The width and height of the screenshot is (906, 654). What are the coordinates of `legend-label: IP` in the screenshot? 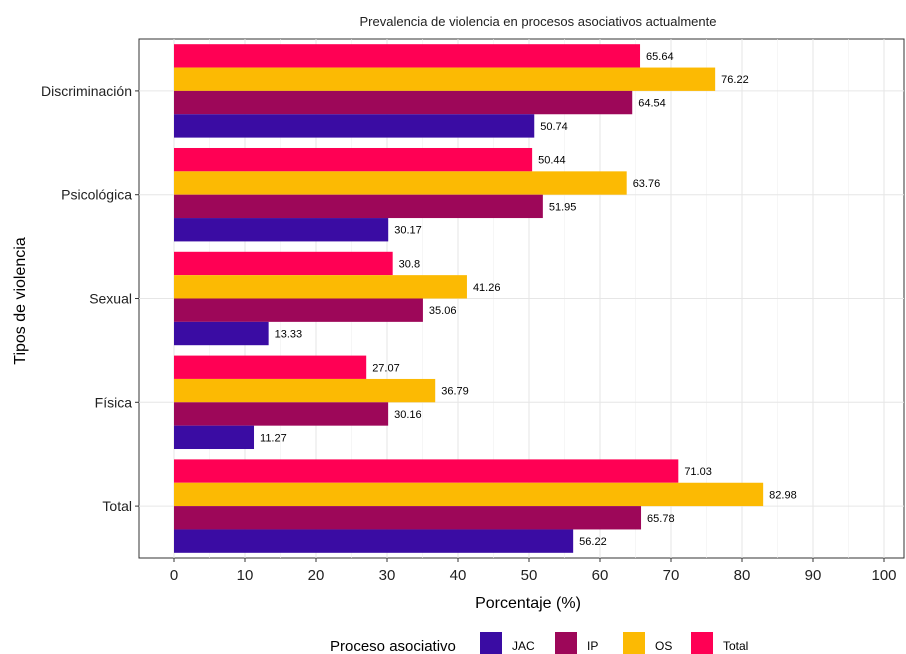 It's located at (592, 646).